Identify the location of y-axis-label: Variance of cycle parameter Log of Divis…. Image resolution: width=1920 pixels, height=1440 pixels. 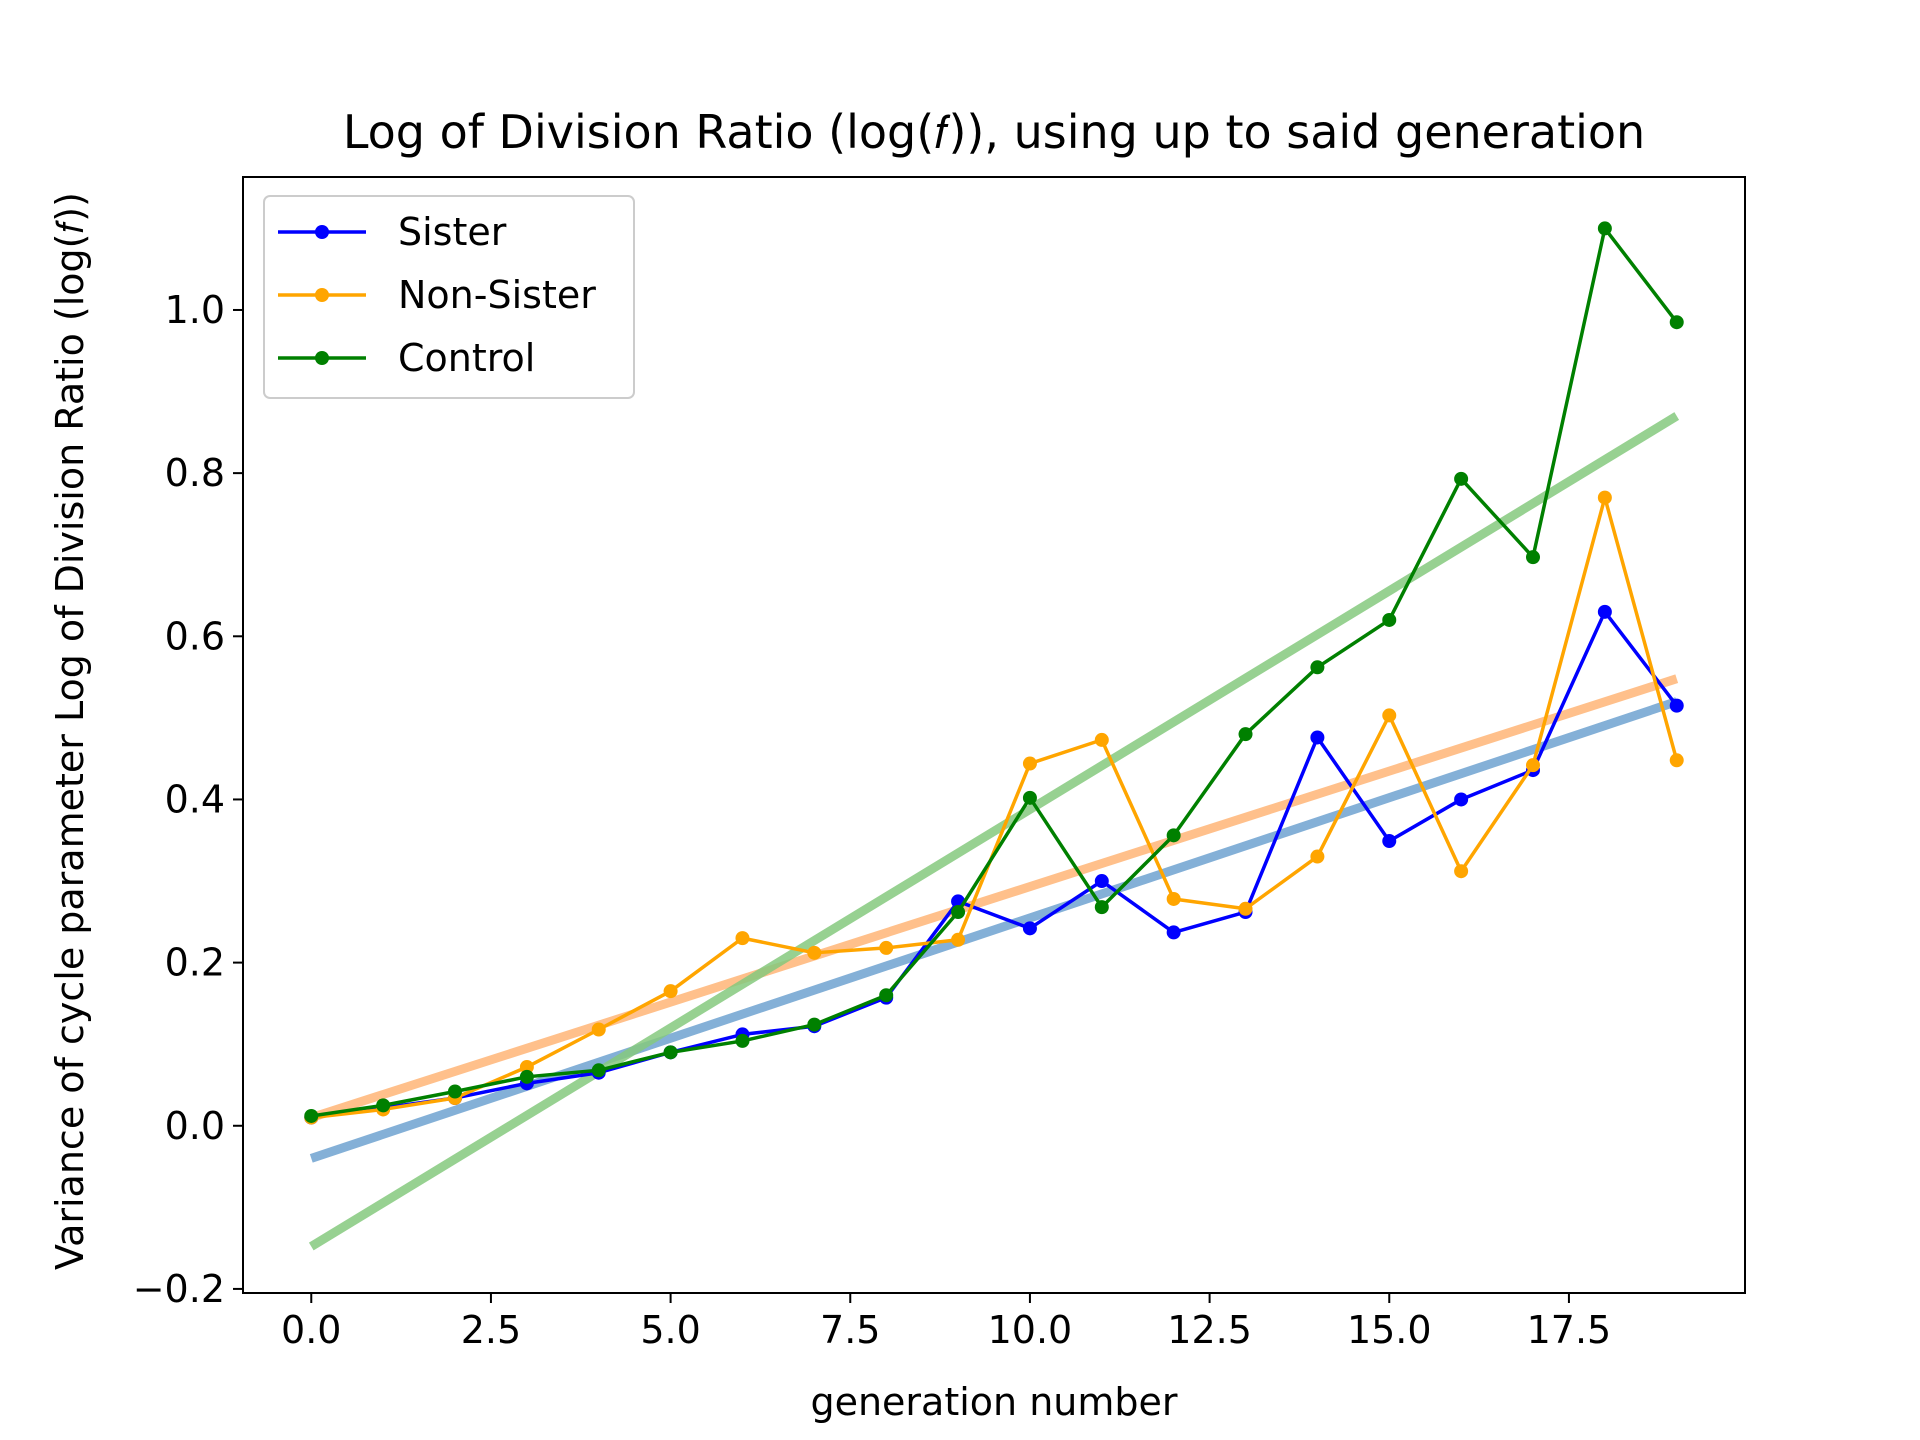
(70, 731).